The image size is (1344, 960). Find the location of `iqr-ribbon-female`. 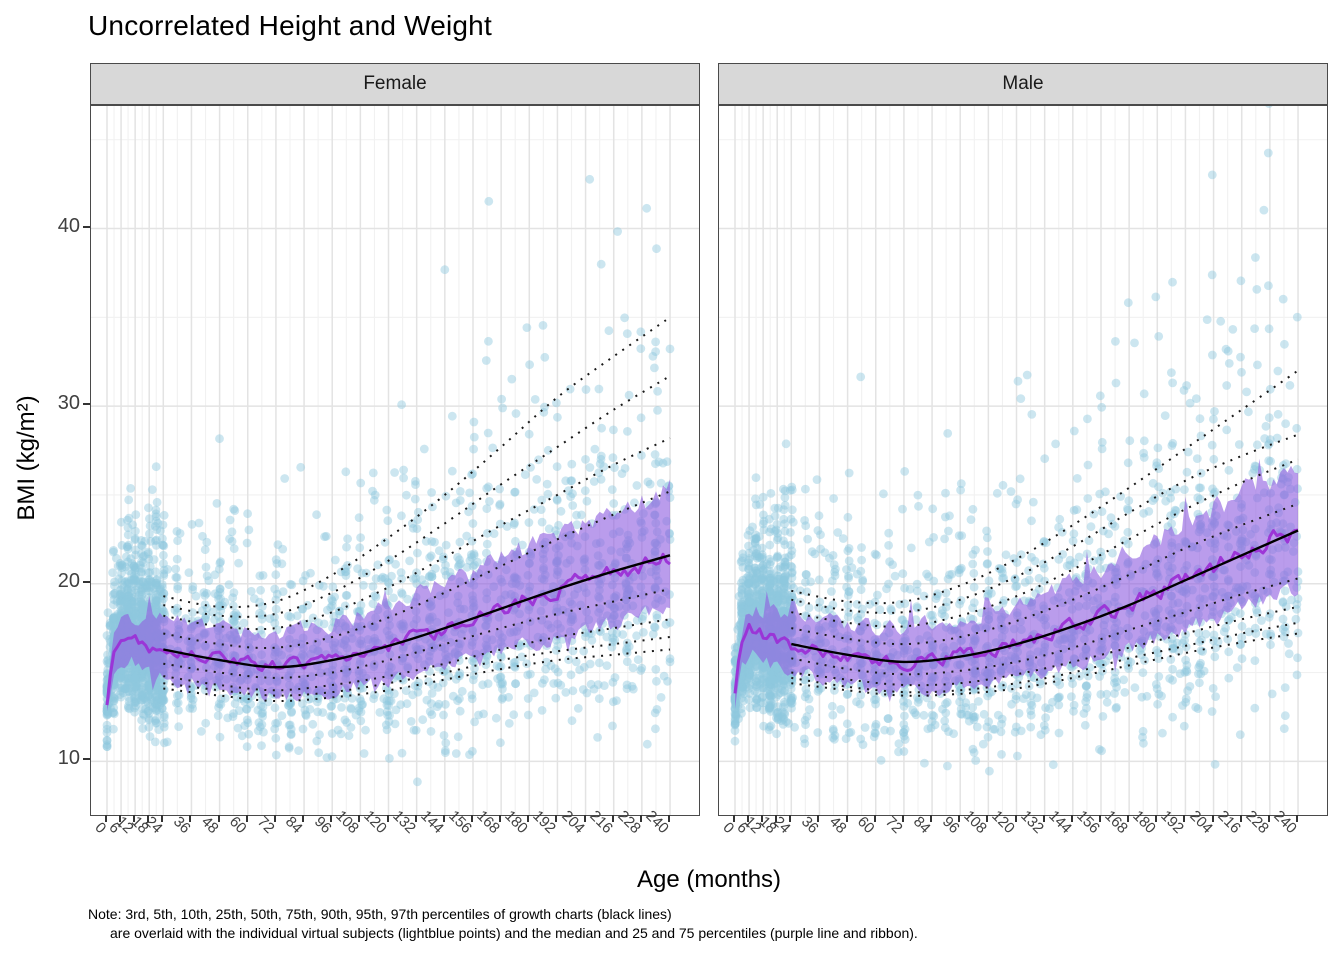

iqr-ribbon-female is located at coordinates (388, 595).